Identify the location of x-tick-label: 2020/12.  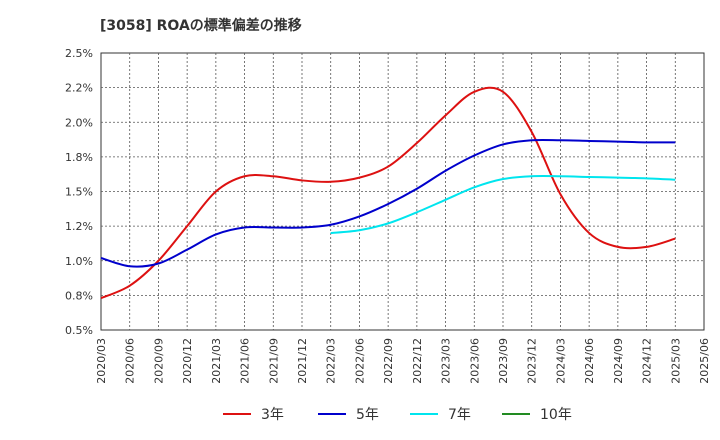
(187, 361).